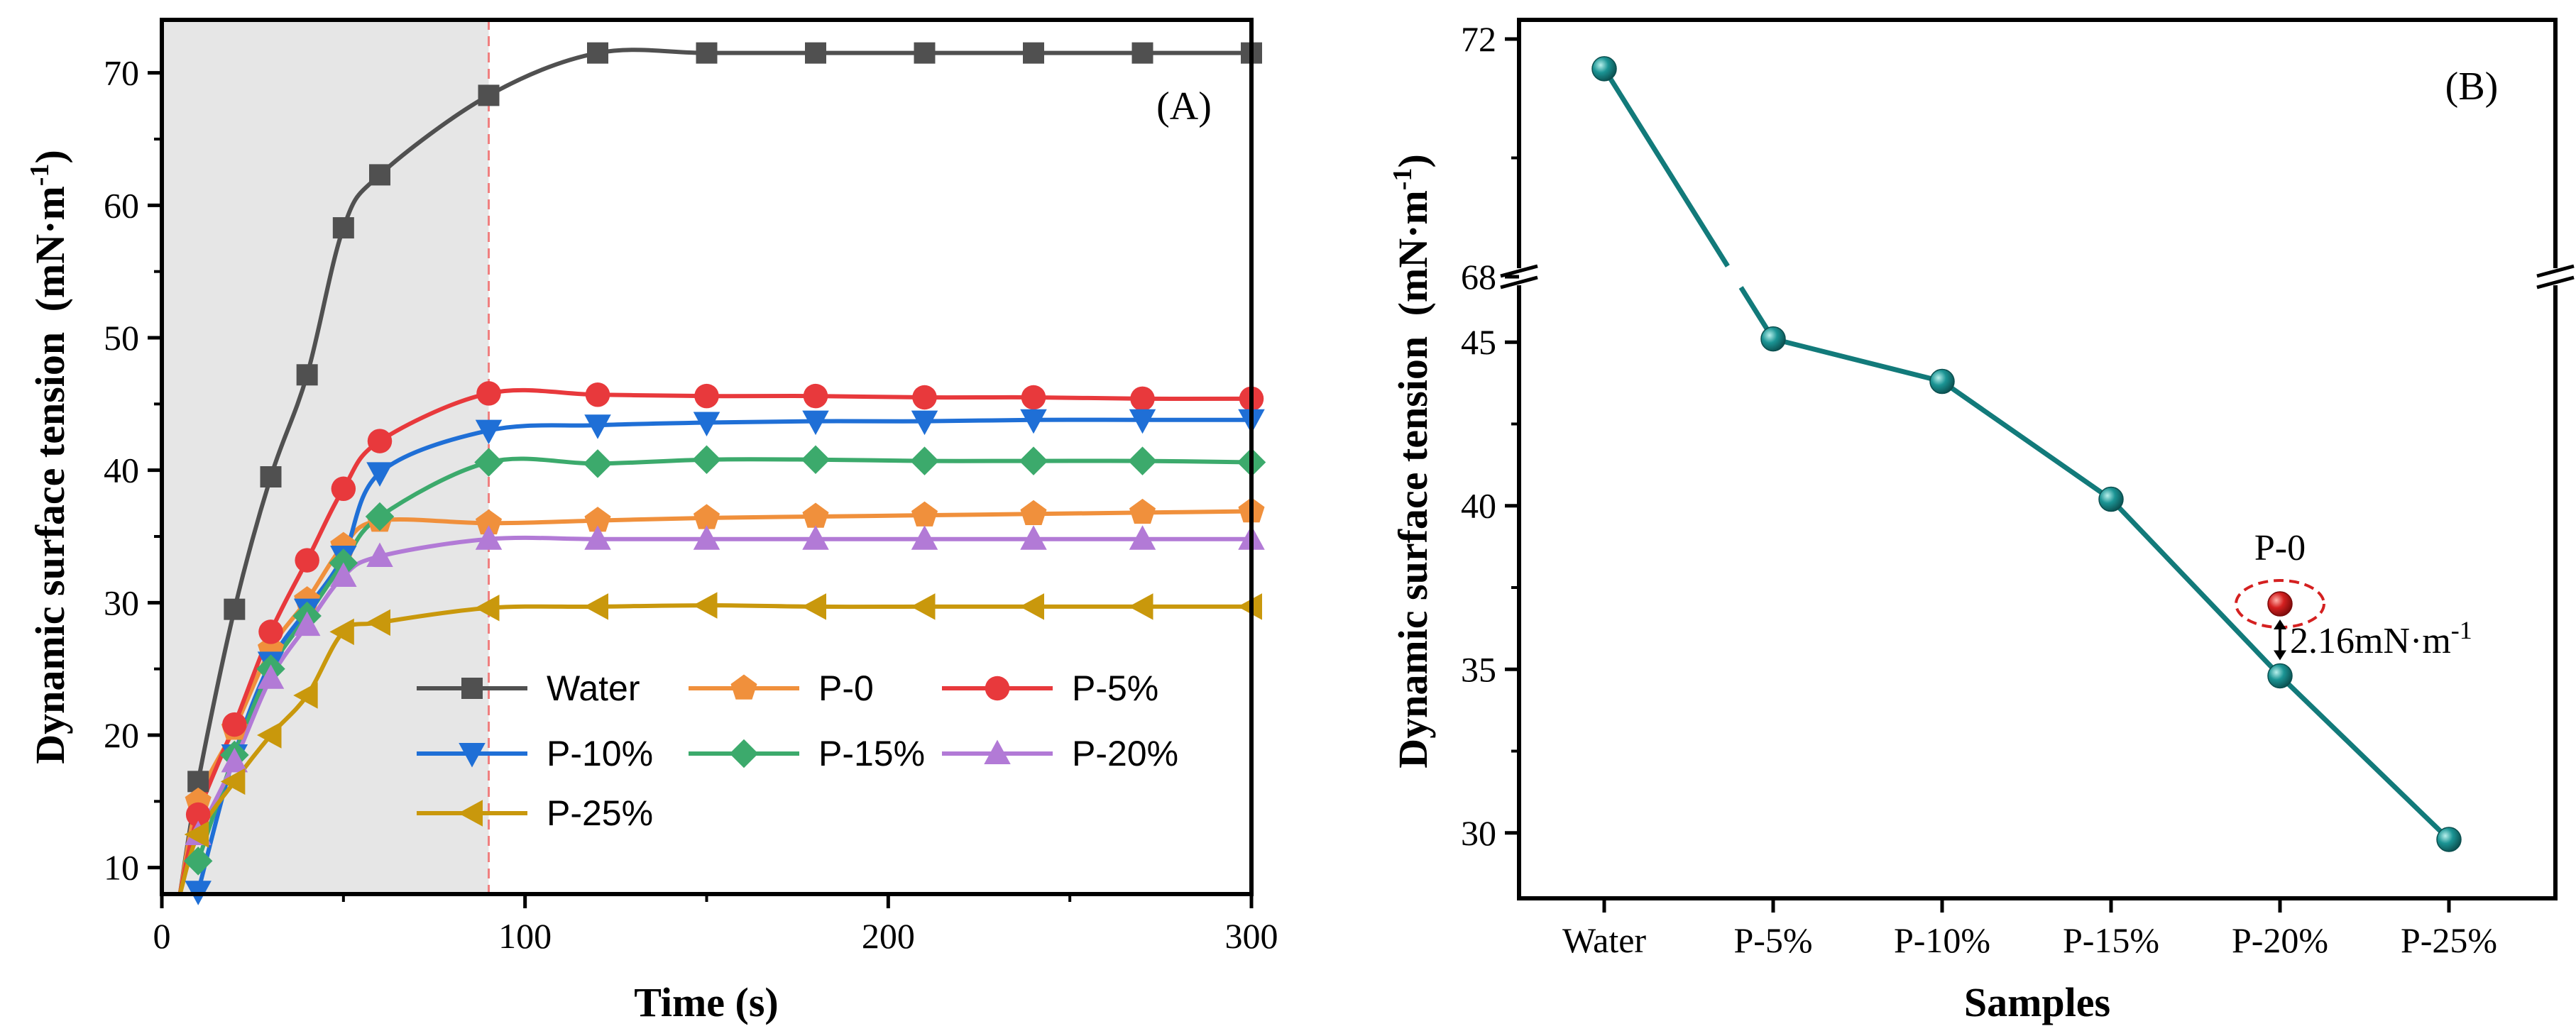  I want to click on y-axis-title-exp: -1, so click(40, 175).